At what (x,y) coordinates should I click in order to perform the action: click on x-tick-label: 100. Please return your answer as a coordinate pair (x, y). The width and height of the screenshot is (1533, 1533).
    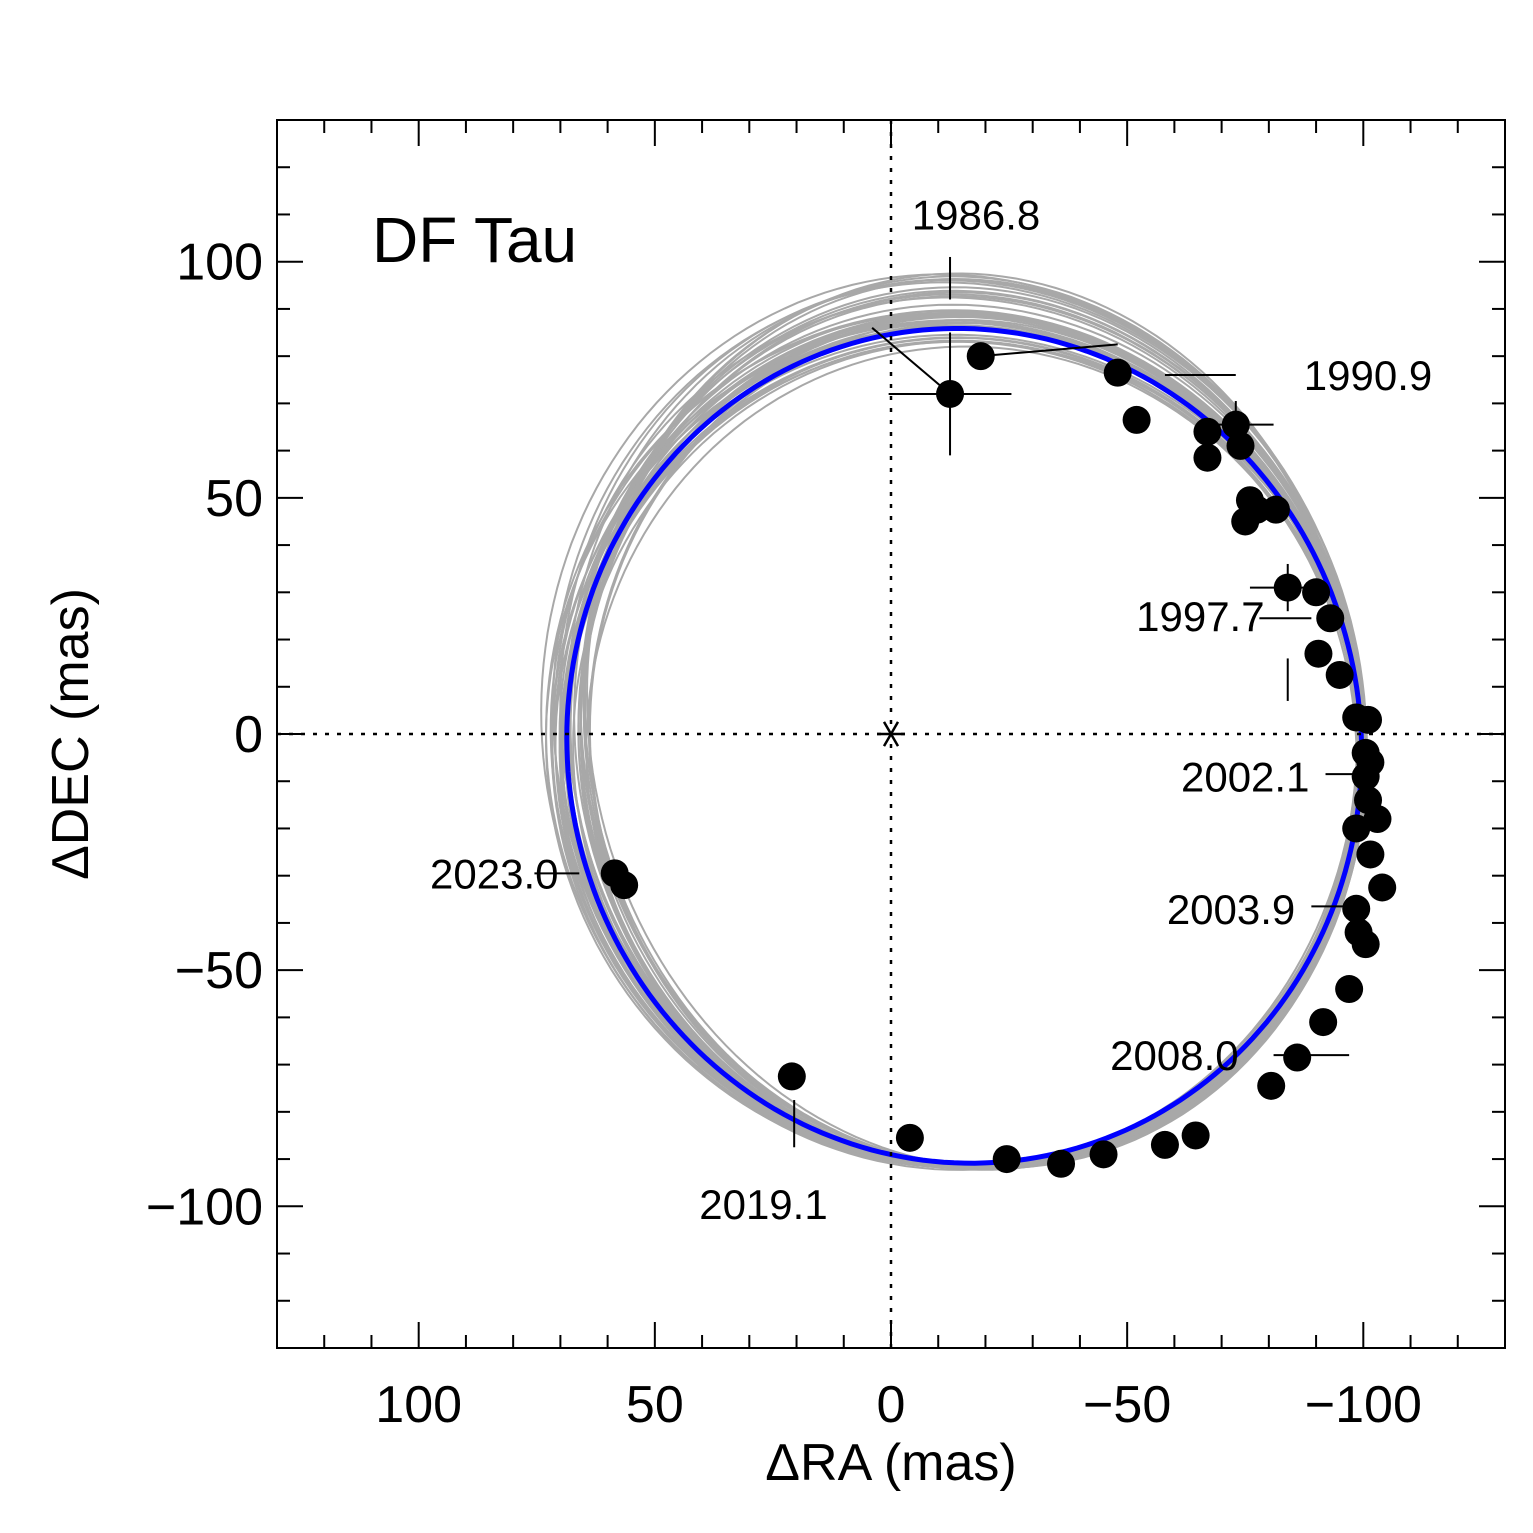
    Looking at the image, I should click on (418, 1405).